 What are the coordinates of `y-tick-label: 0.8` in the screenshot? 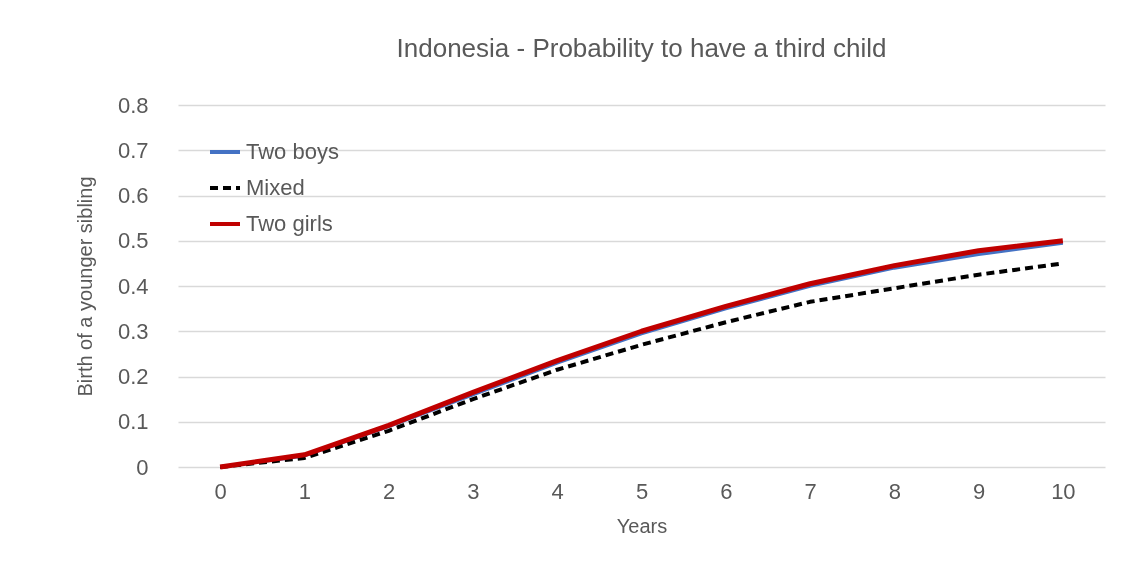 It's located at (133, 105).